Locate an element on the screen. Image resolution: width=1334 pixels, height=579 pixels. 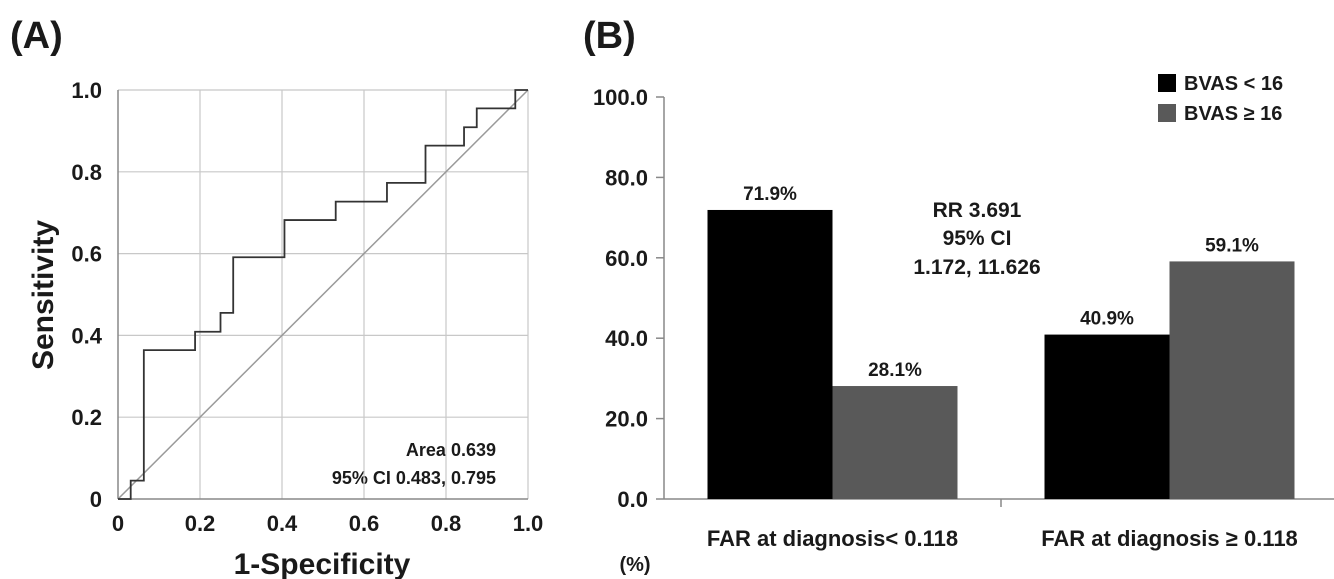
panel-b-bar-data-label: 71.9% is located at coordinates (770, 194).